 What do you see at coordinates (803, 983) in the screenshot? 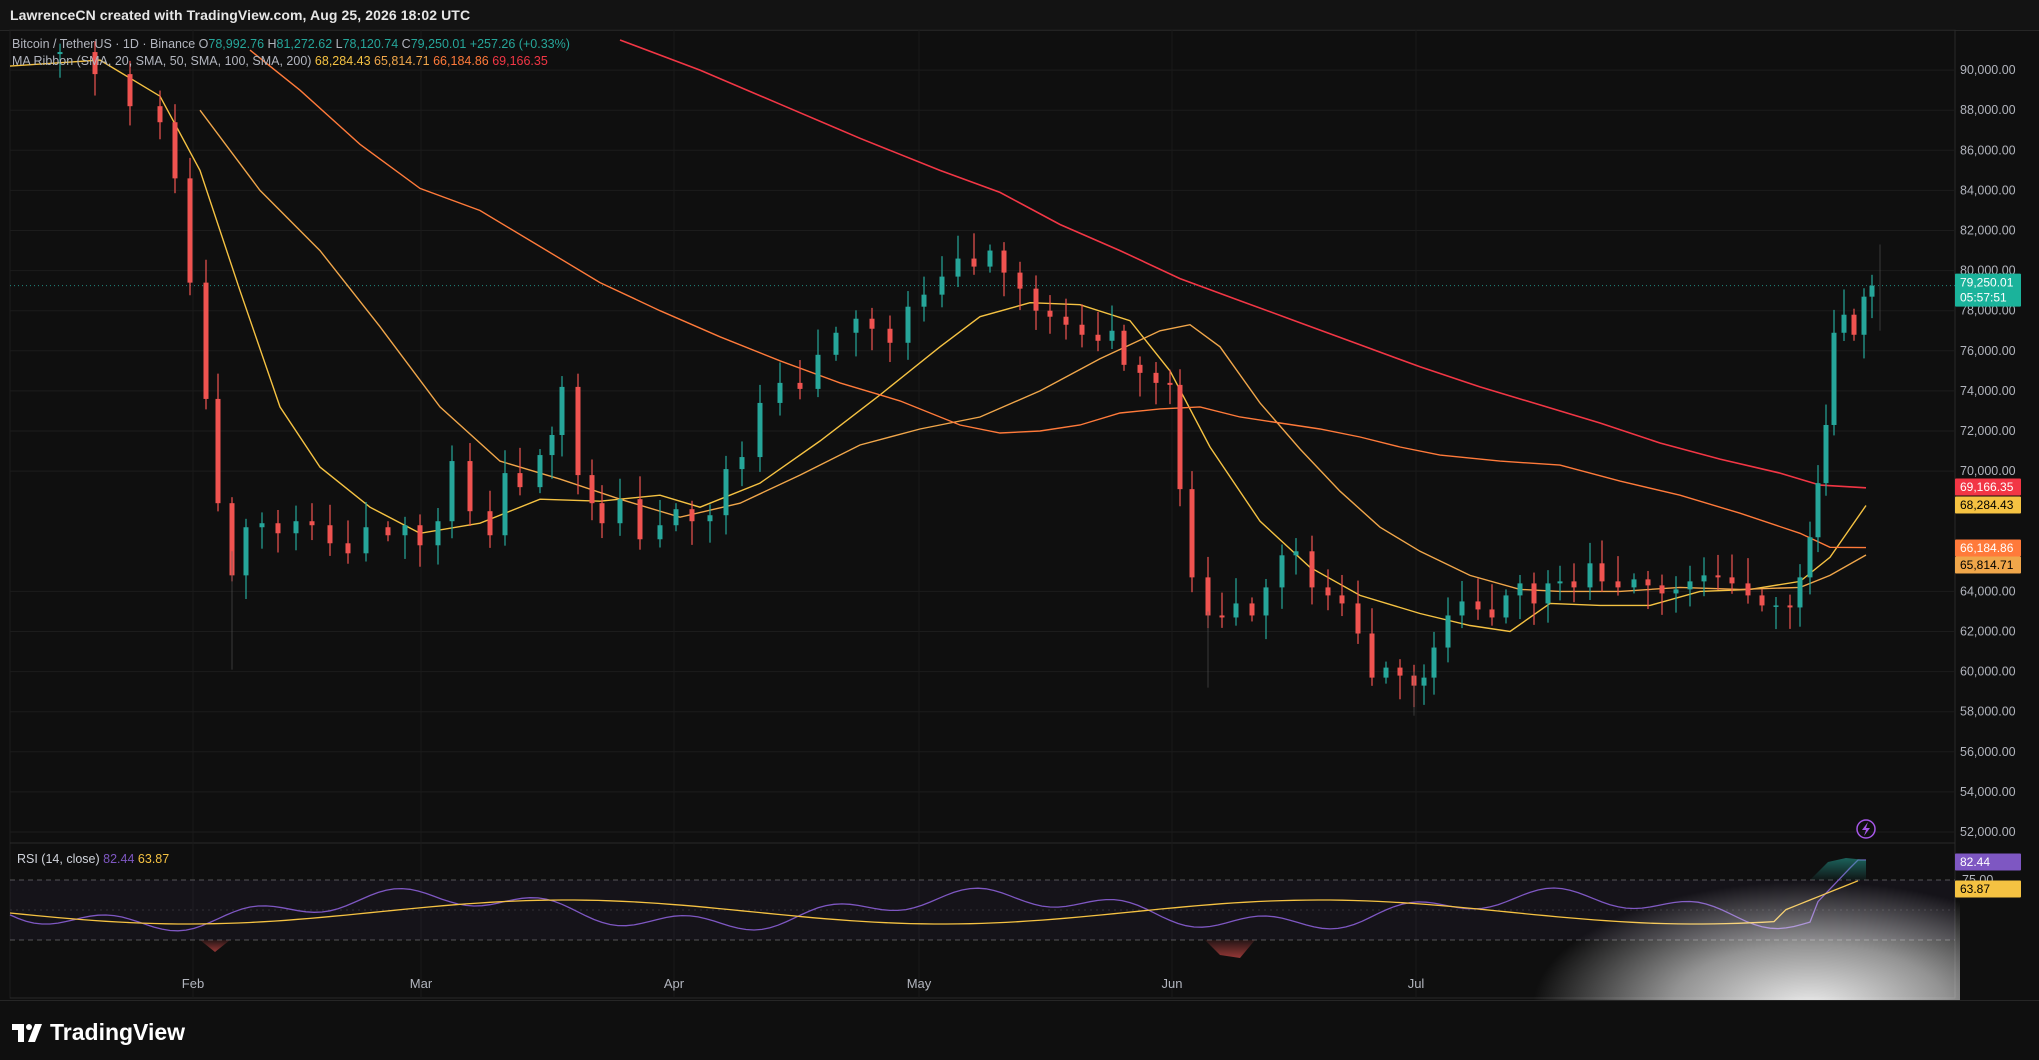
I see `time-axis: Feb Mar Apr May Jun Jul` at bounding box center [803, 983].